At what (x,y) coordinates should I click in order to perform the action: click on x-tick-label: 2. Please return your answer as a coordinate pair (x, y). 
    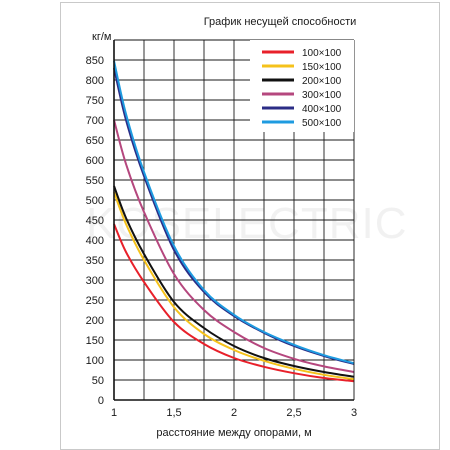
    Looking at the image, I should click on (234, 413).